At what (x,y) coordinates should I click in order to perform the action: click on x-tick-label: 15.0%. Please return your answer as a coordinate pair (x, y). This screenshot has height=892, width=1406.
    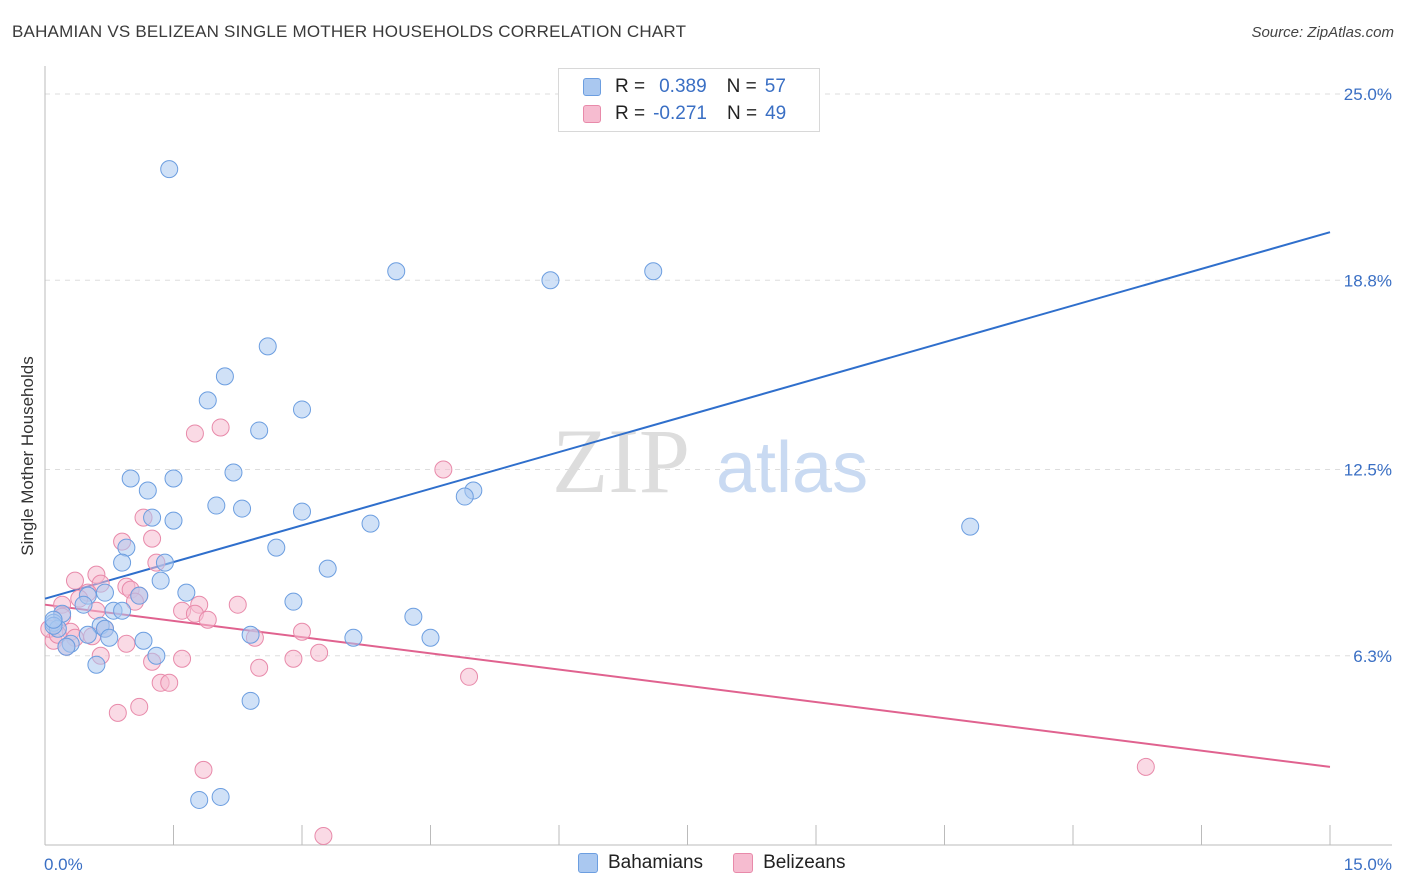
    Looking at the image, I should click on (1368, 864).